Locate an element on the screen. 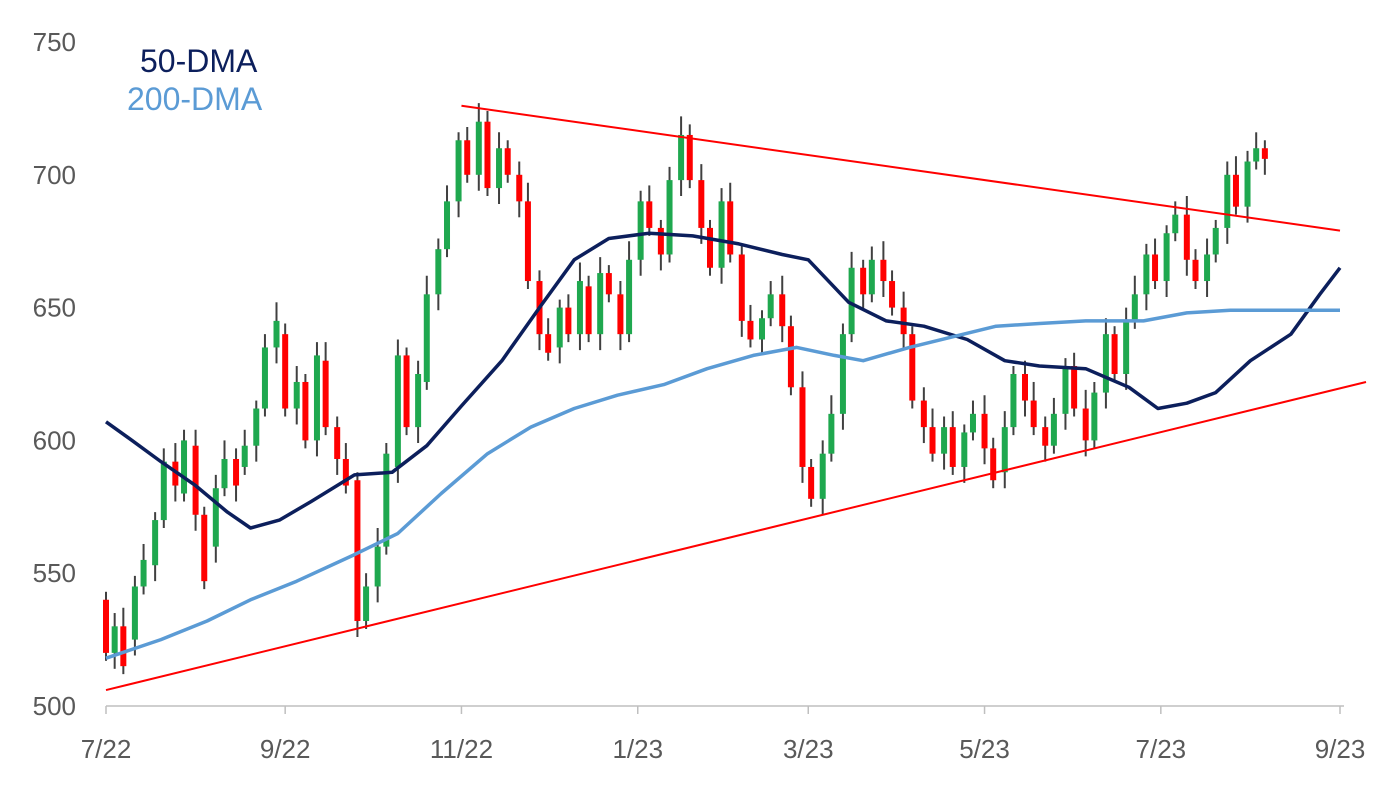  resistance-trendline is located at coordinates (901, 168).